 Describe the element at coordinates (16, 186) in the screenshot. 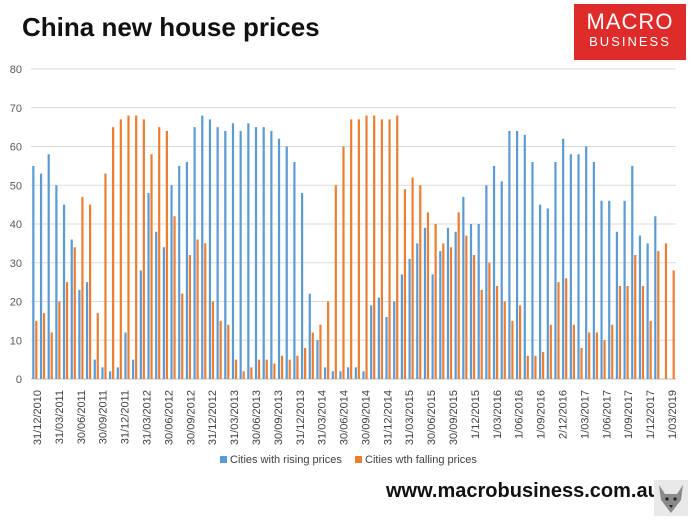

I see `y-tick-label: 50` at that location.